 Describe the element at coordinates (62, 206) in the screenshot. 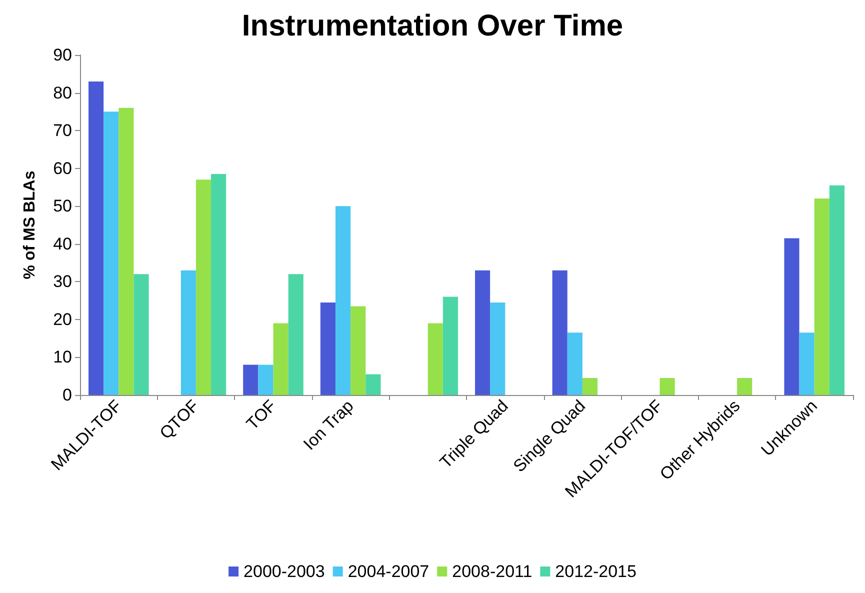

I see `y-tick-label: 50` at that location.